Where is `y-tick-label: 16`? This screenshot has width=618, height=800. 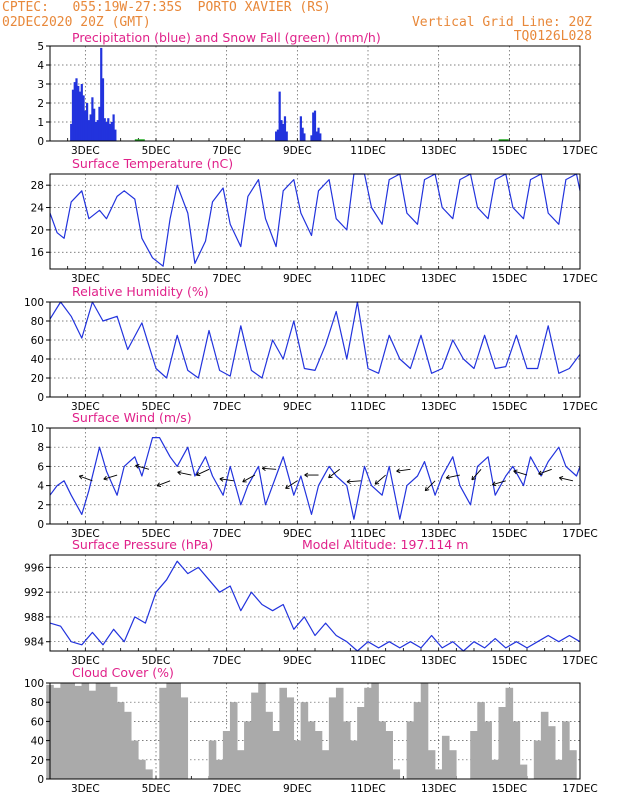
y-tick-label: 16 is located at coordinates (38, 253).